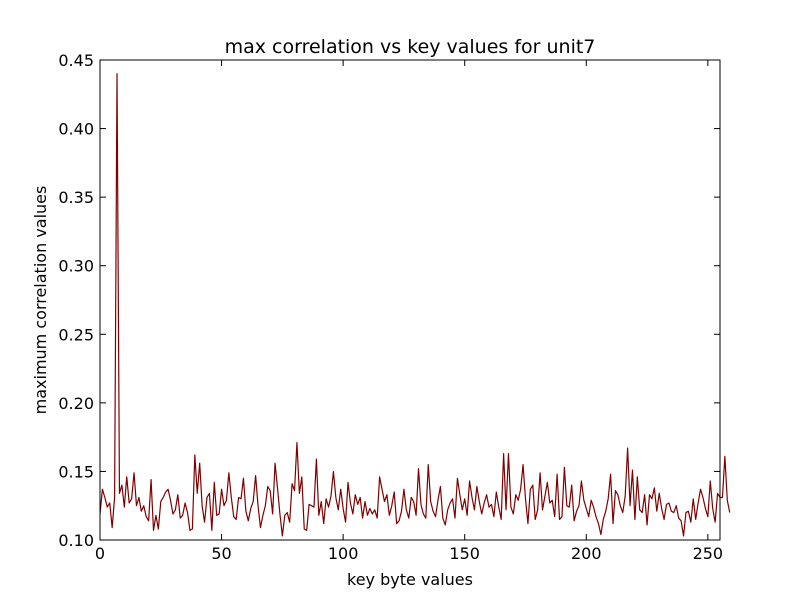 This screenshot has height=600, width=800. I want to click on chart-title: max correlation vs key values for unit7, so click(410, 47).